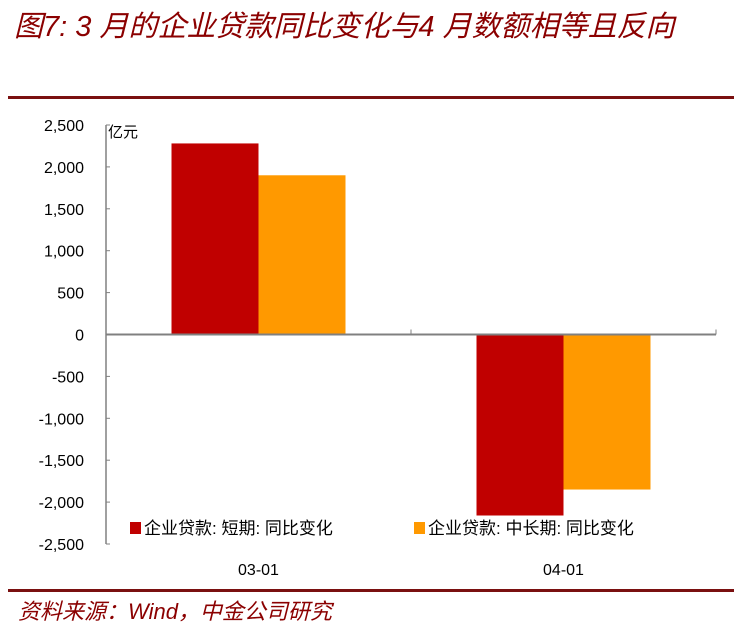  I want to click on figure-title: 图7: 3 月的企业贷款同比变化与4 月数额相等且反向, so click(344, 27).